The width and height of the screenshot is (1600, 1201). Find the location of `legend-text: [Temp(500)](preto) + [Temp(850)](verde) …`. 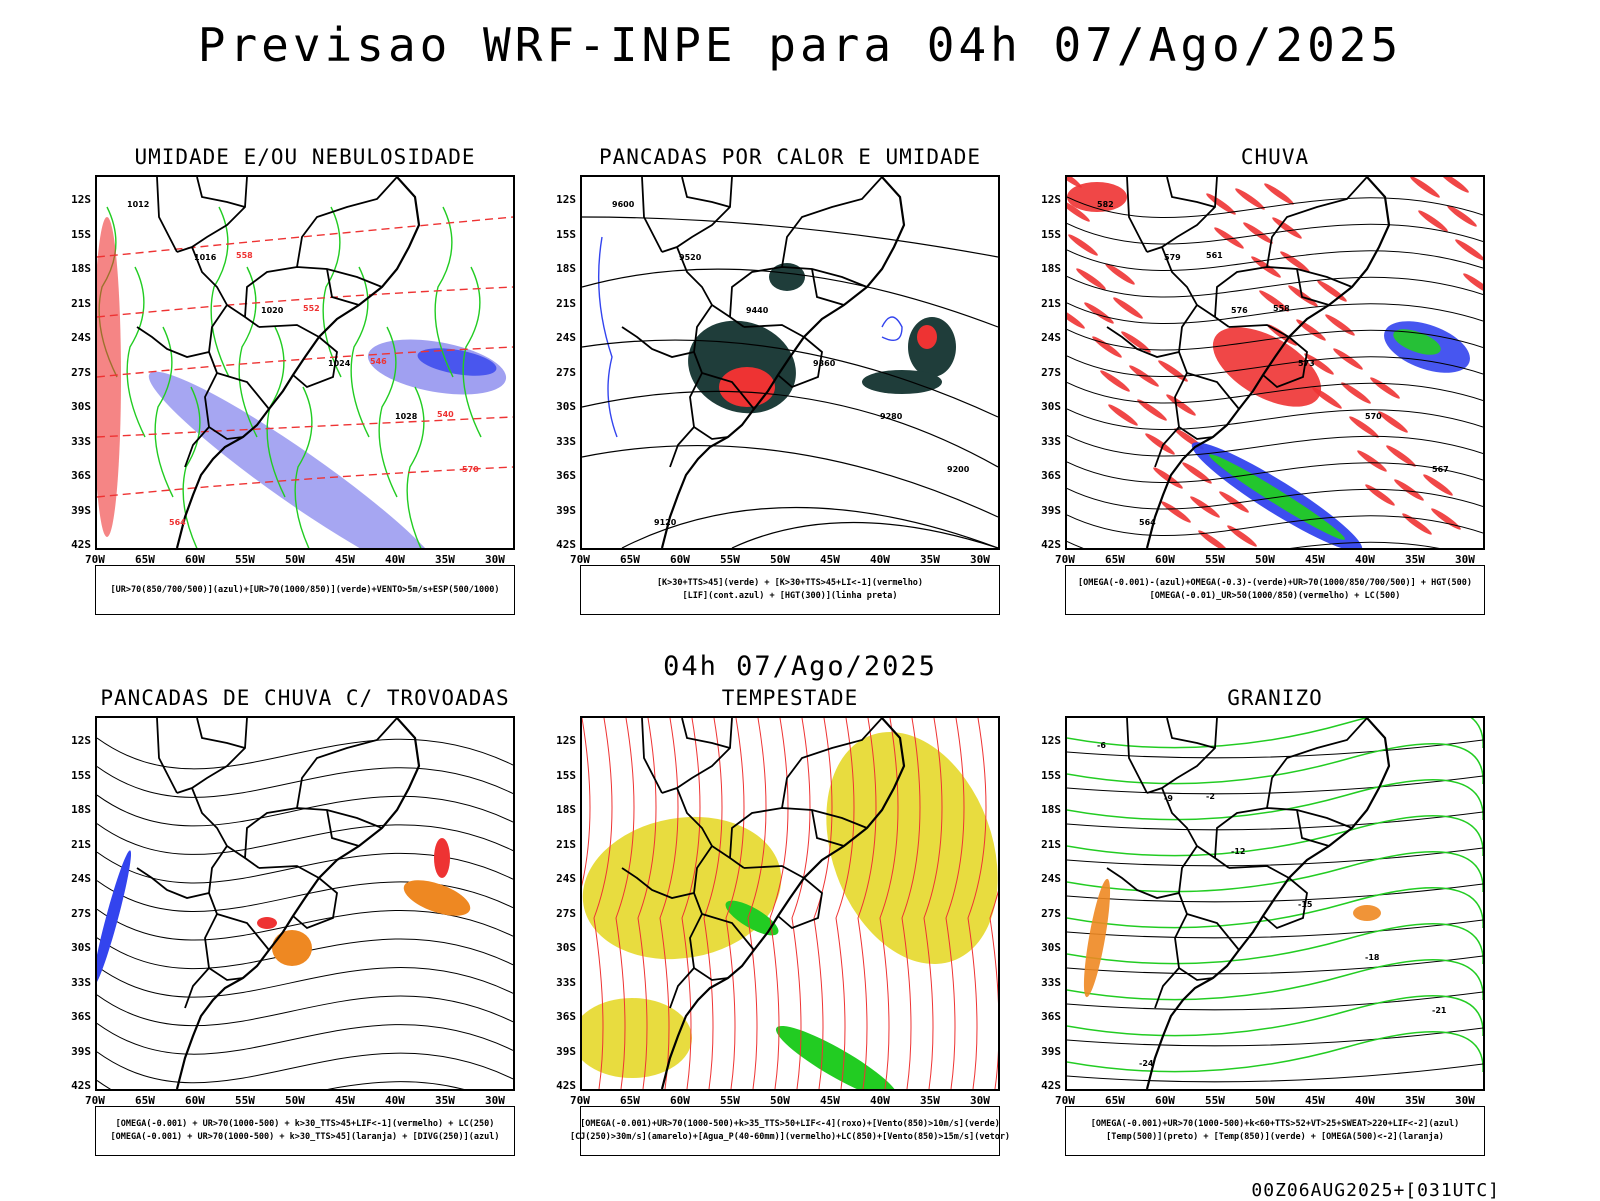

legend-text: [Temp(500)](preto) + [Temp(850)](verde) … is located at coordinates (1275, 1137).